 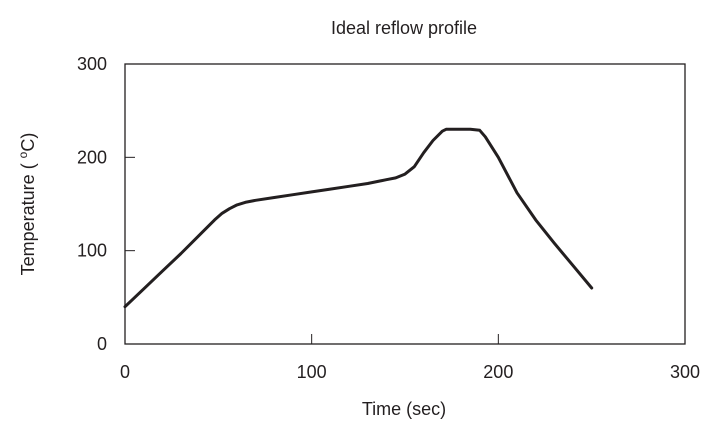 I want to click on y-tick-label: 300, so click(x=92, y=64).